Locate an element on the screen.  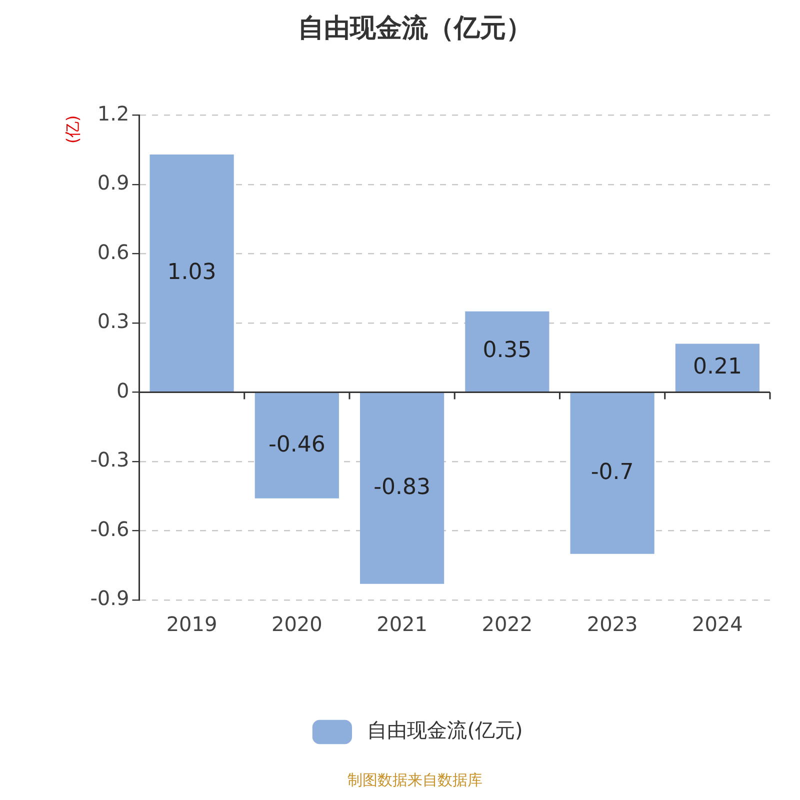
data-label: -0.83 is located at coordinates (402, 487).